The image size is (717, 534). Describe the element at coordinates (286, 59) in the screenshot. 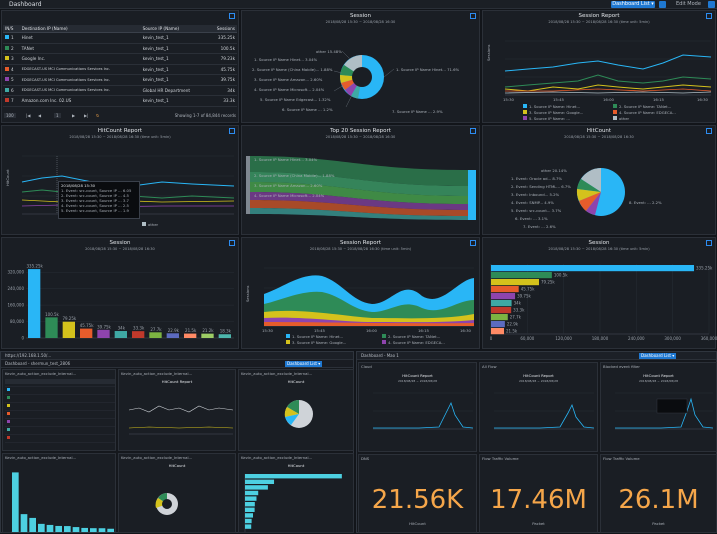

I see `pie-label: 1. Source IP Name Hinet... 3.04%` at that location.